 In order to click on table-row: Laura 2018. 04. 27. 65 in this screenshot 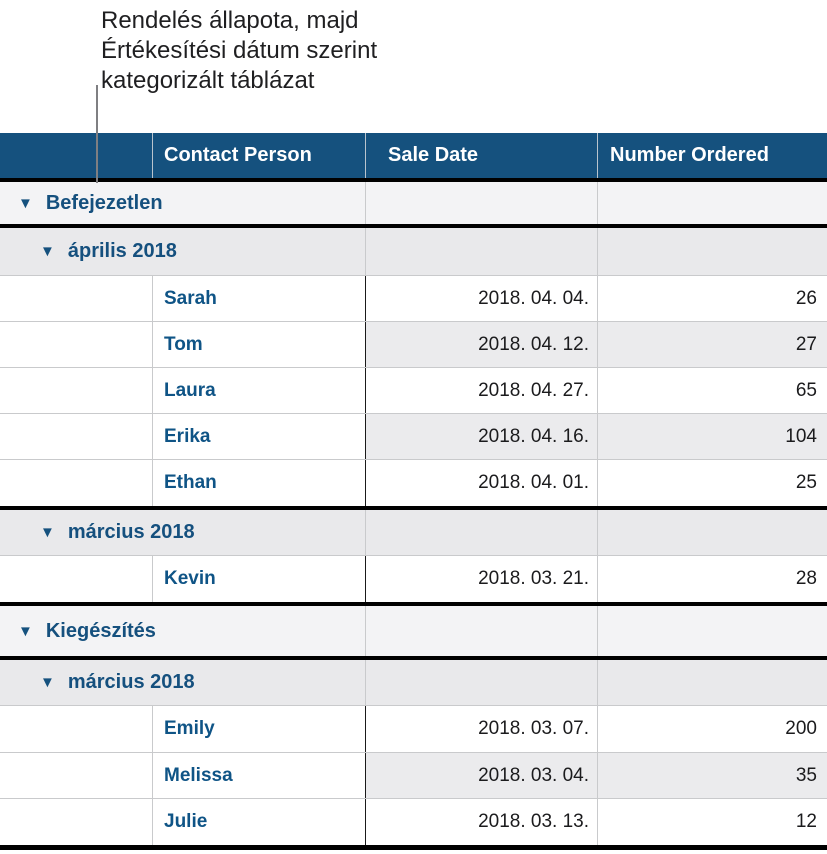, I will do `click(413, 391)`.